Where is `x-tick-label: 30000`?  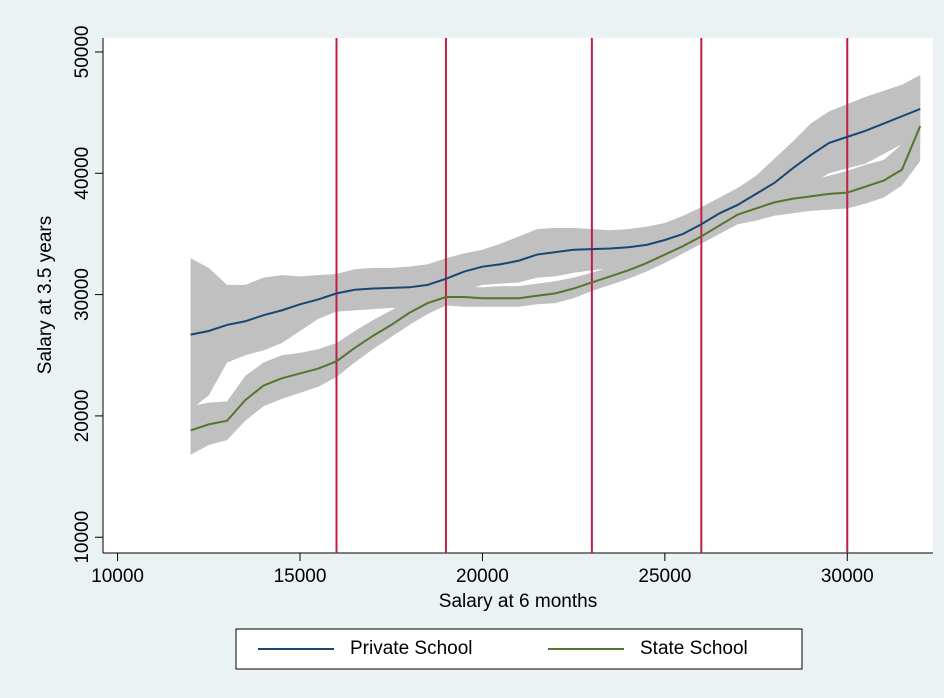 x-tick-label: 30000 is located at coordinates (847, 576).